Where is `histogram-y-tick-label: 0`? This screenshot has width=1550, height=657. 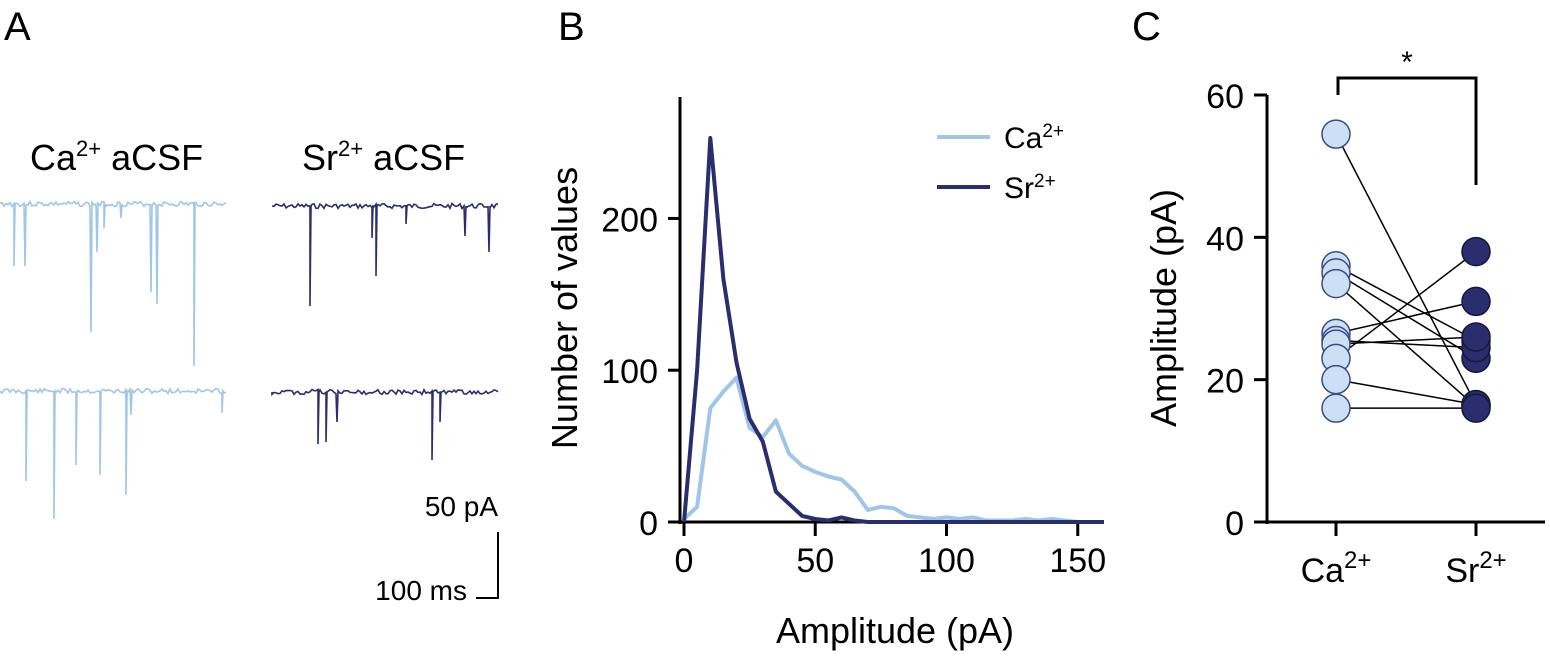
histogram-y-tick-label: 0 is located at coordinates (648, 524).